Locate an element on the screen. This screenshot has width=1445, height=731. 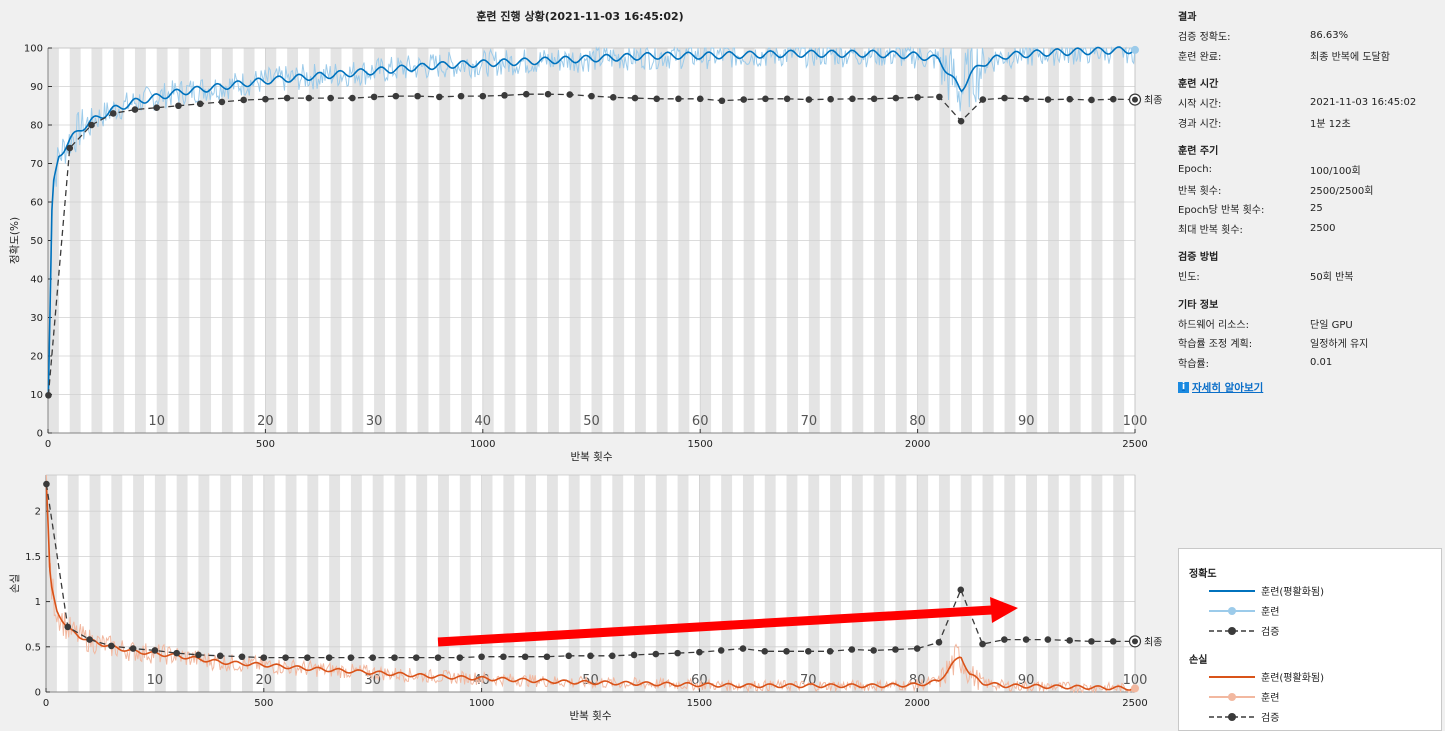
loss-x-axis-label: 반복 횟수 is located at coordinates (591, 716).